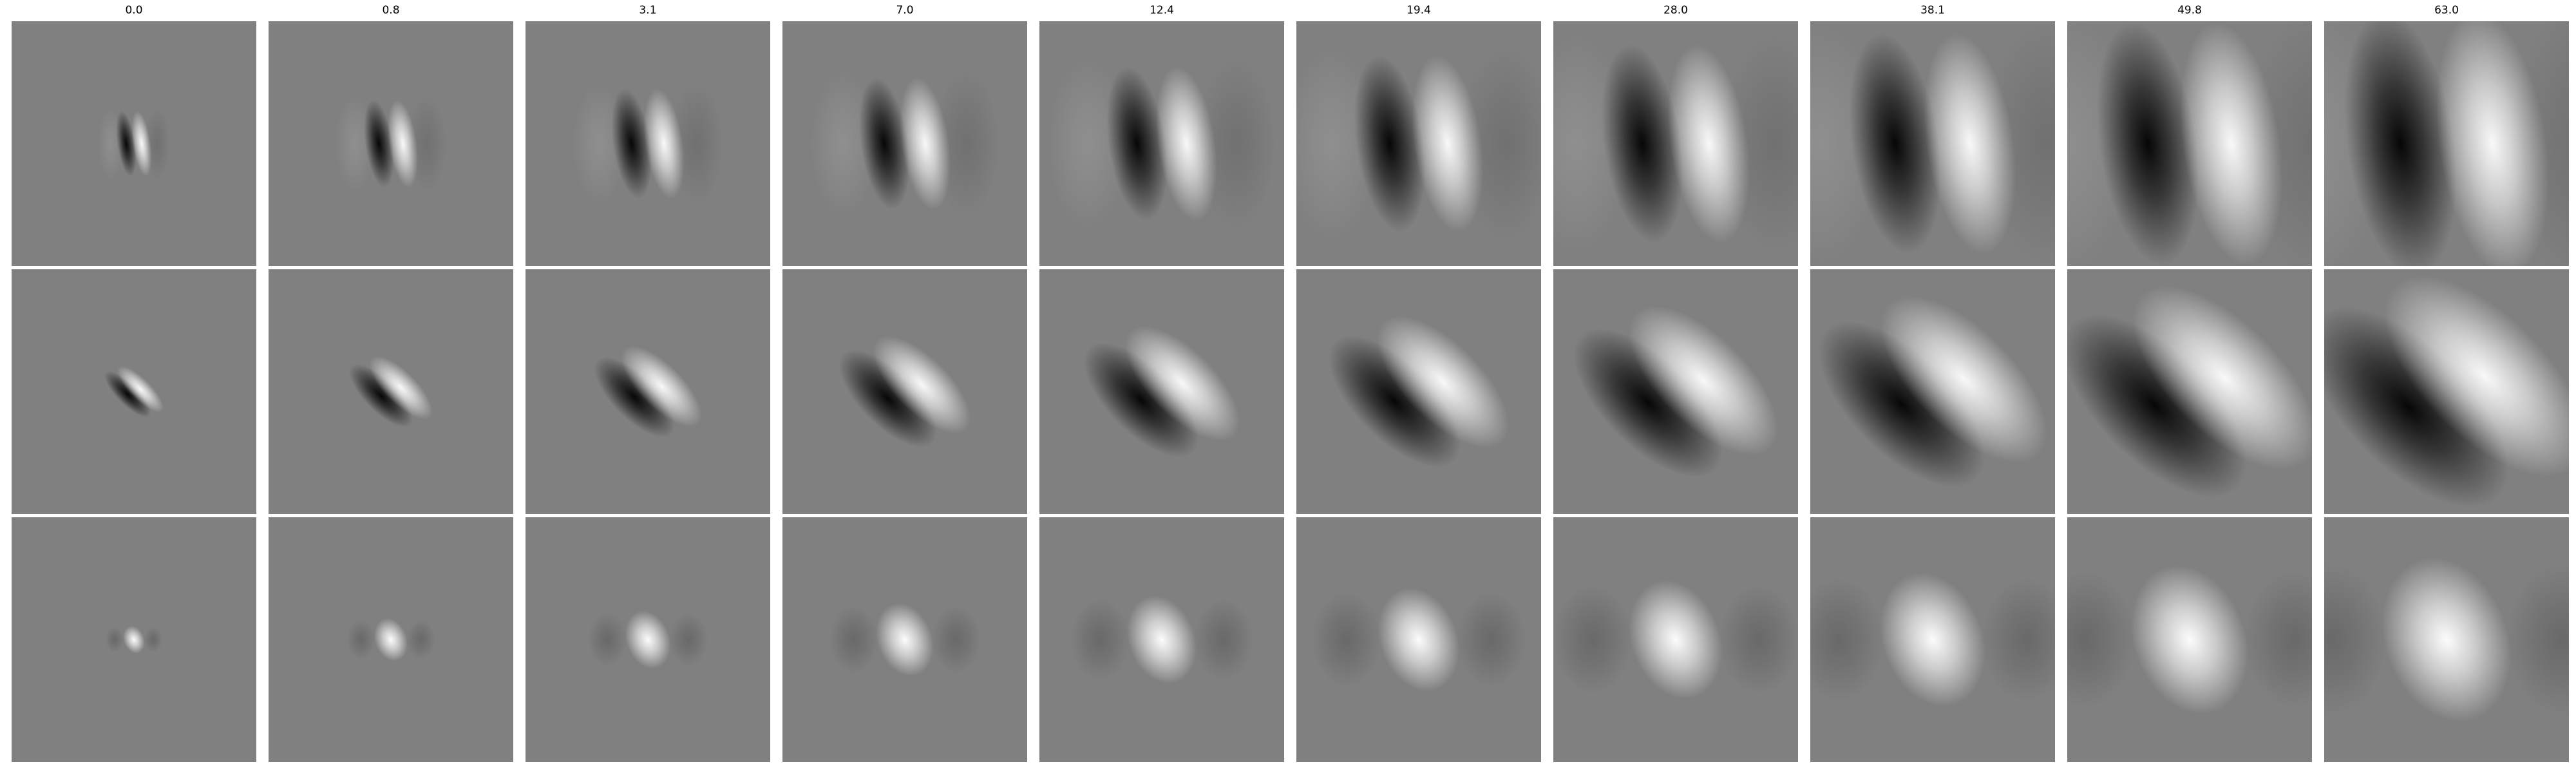 This screenshot has width=2576, height=773. Describe the element at coordinates (2446, 391) in the screenshot. I see `filter-panel-r1-c9` at that location.